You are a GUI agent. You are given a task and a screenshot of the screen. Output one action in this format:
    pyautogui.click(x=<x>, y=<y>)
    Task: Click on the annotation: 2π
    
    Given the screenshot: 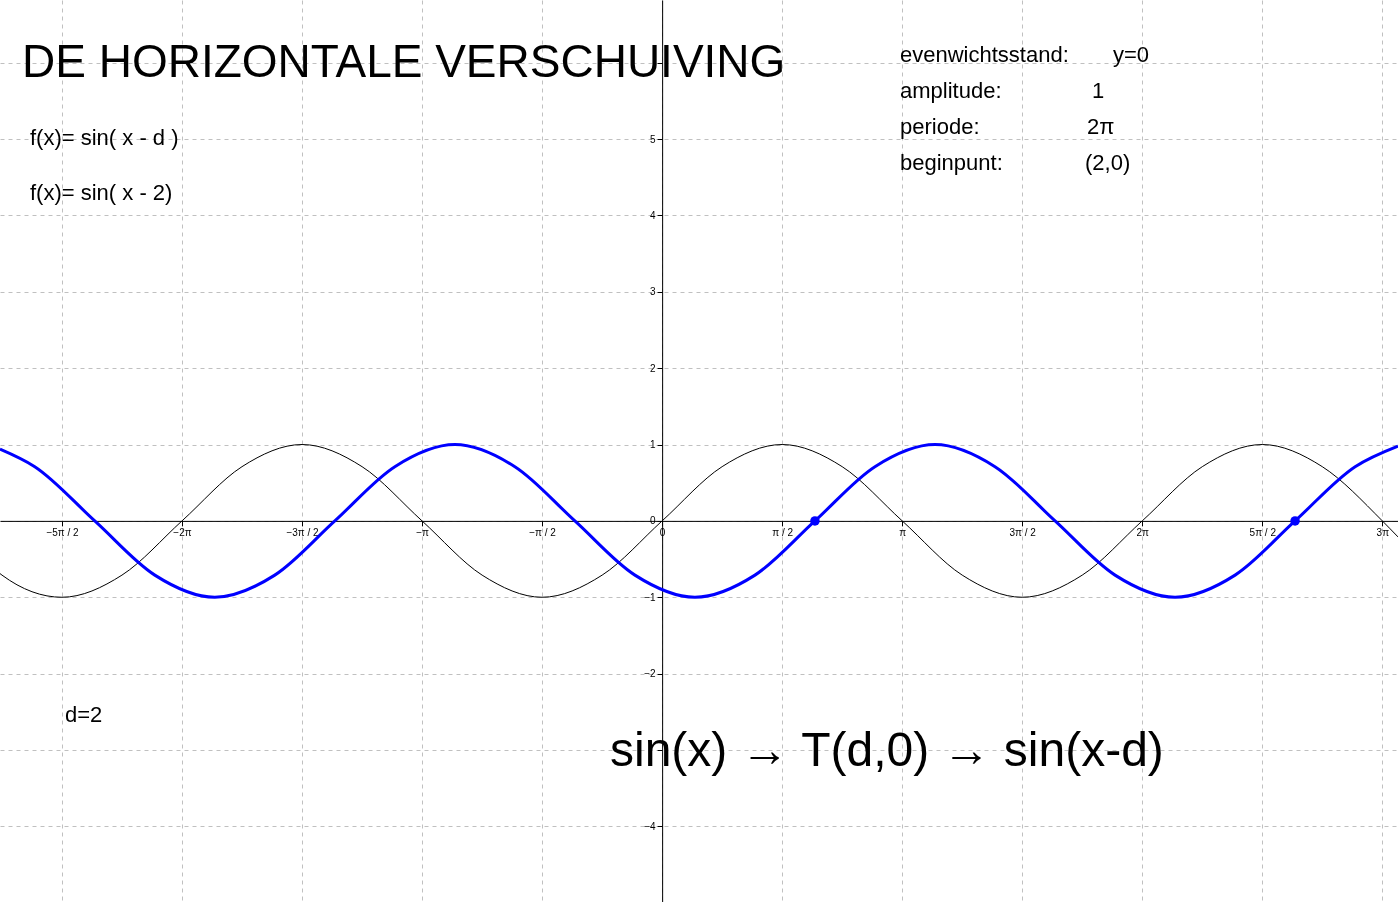 What is the action you would take?
    pyautogui.click(x=1101, y=126)
    